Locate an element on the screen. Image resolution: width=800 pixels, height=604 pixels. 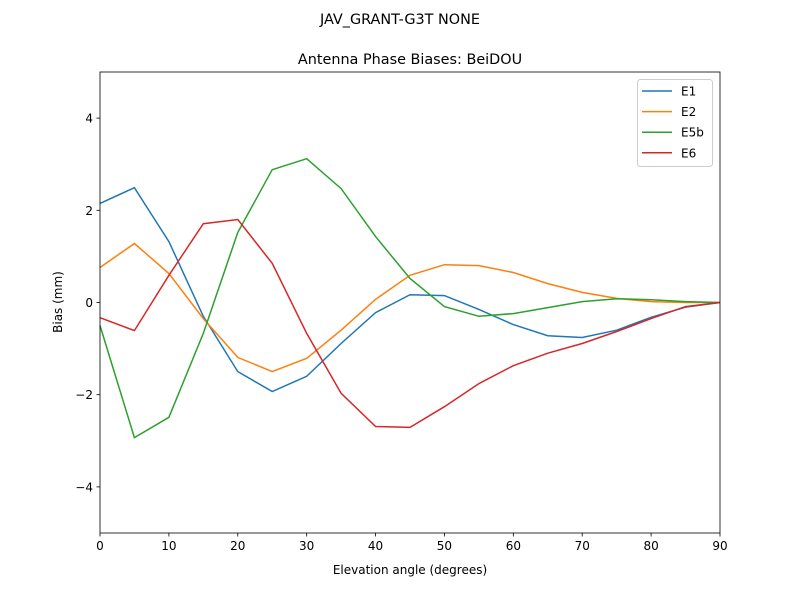
x-tick-label: 40 is located at coordinates (375, 546).